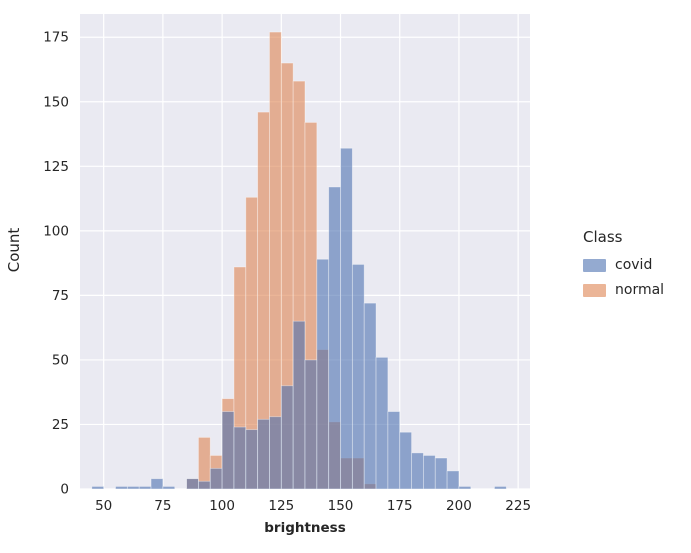 The height and width of the screenshot is (553, 691). Describe the element at coordinates (518, 506) in the screenshot. I see `svg-text: 225` at that location.